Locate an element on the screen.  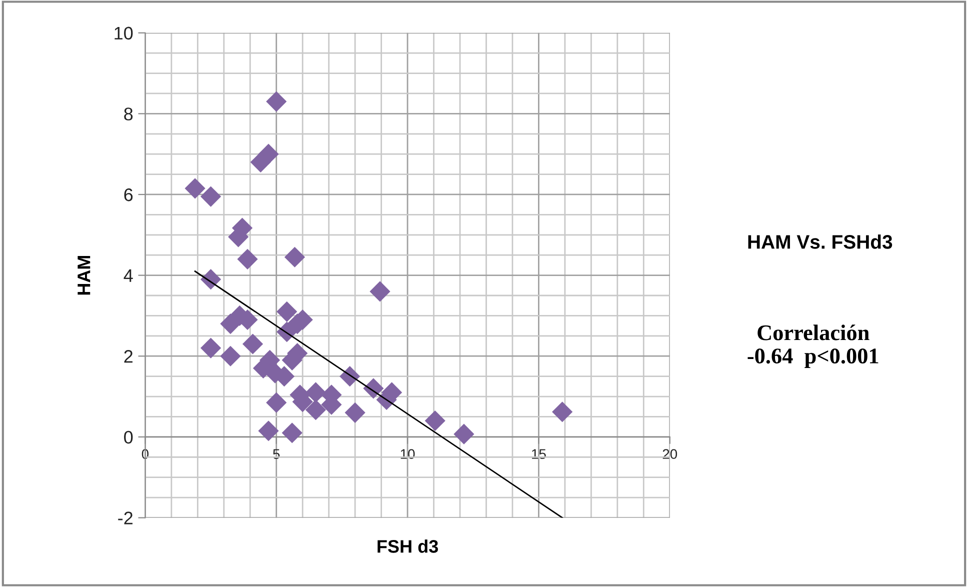
y-tick-label: 0 is located at coordinates (128, 437).